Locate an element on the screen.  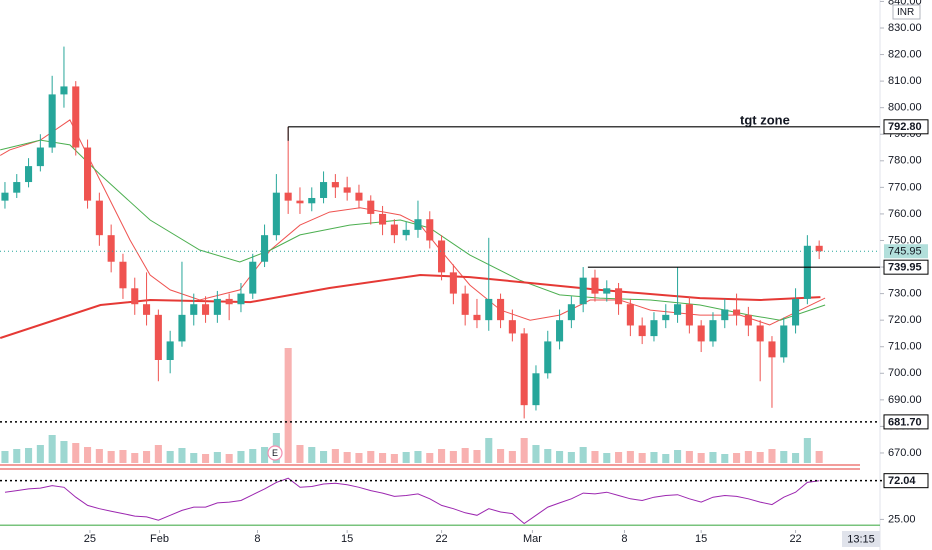
x-tick-label: 8 is located at coordinates (624, 539).